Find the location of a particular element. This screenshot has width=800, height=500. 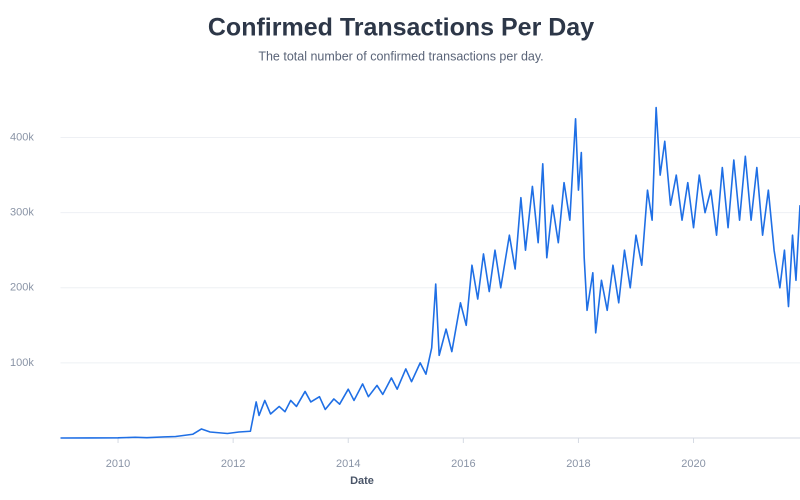

chart-title: Confirmed Transactions Per Day is located at coordinates (401, 28).